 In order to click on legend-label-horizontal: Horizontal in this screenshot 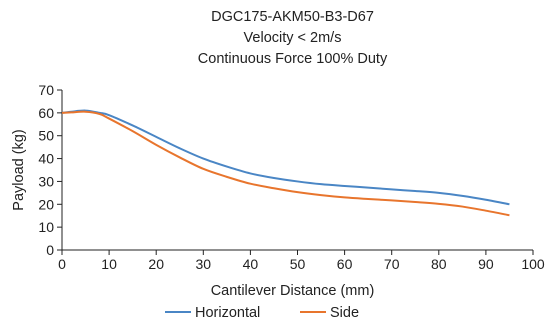, I will do `click(227, 313)`.